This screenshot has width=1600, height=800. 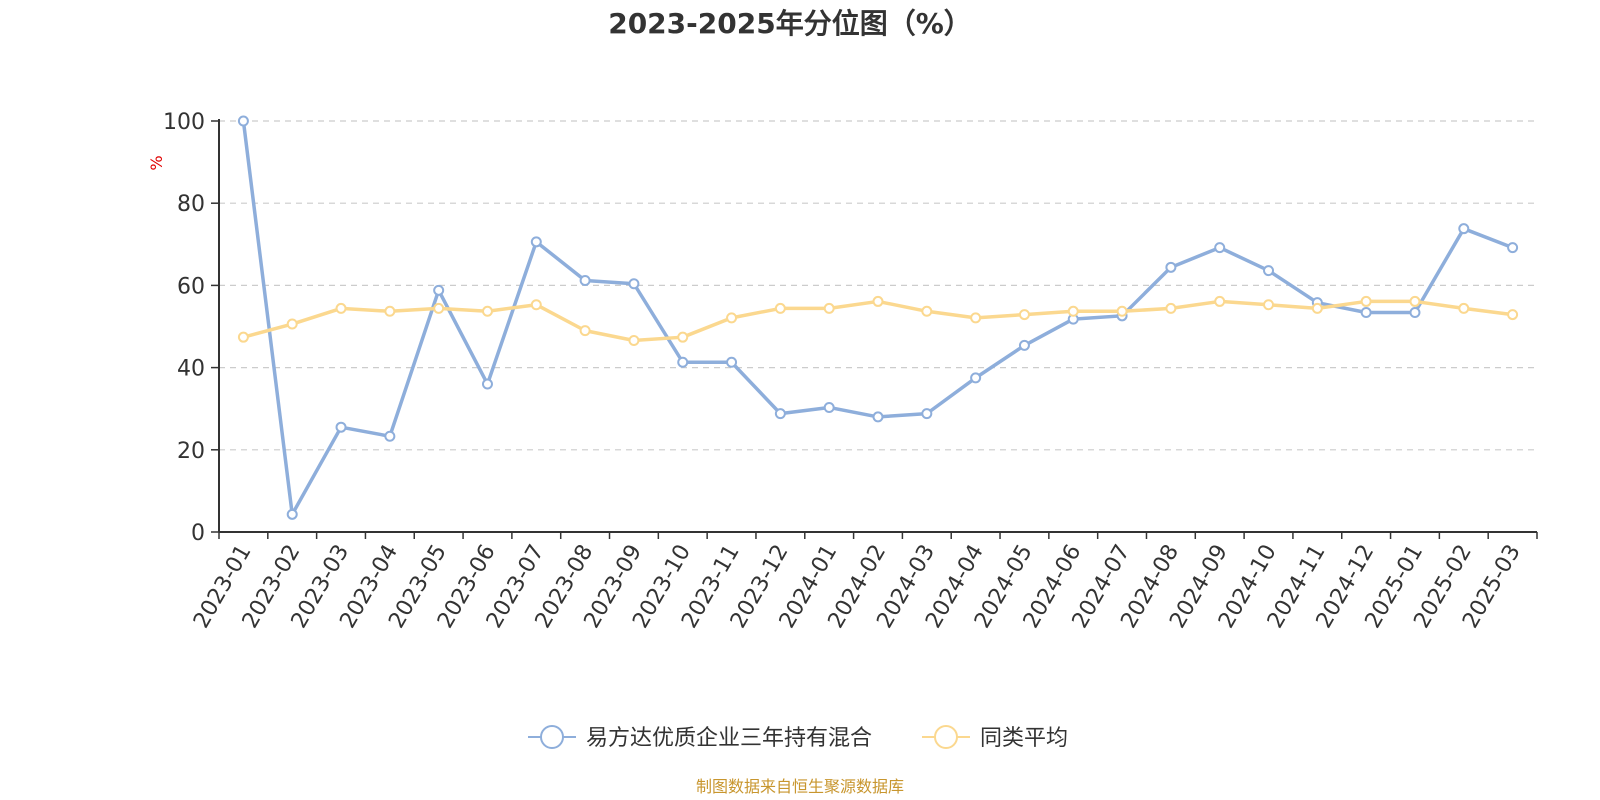 I want to click on chart-title: 2023-2025年分位图（%）, so click(x=790, y=23).